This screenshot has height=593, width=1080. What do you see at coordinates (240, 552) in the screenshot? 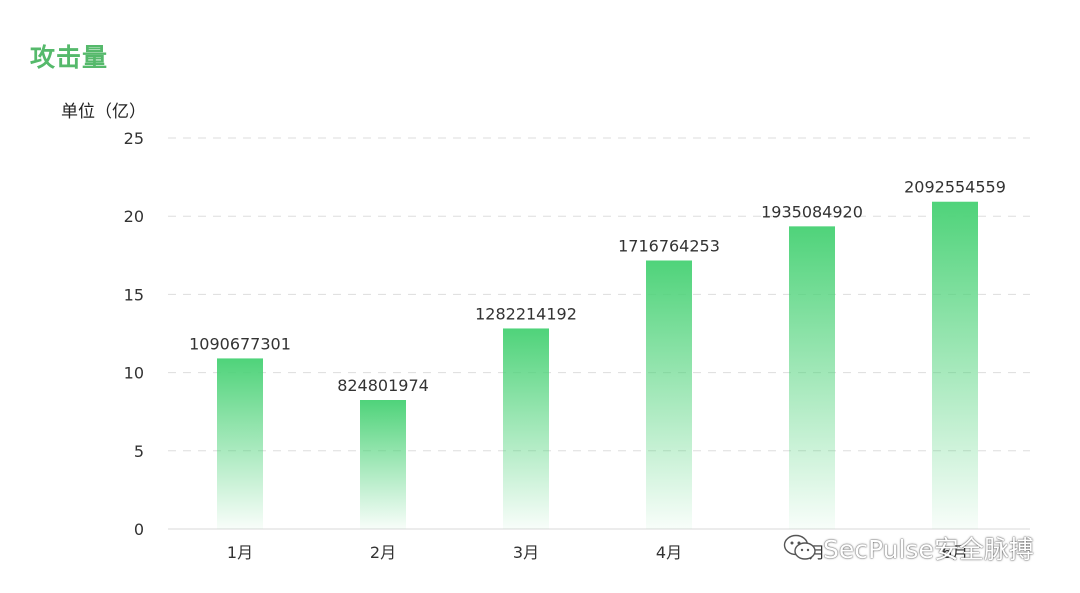
I see `x-tick-label: 1月` at bounding box center [240, 552].